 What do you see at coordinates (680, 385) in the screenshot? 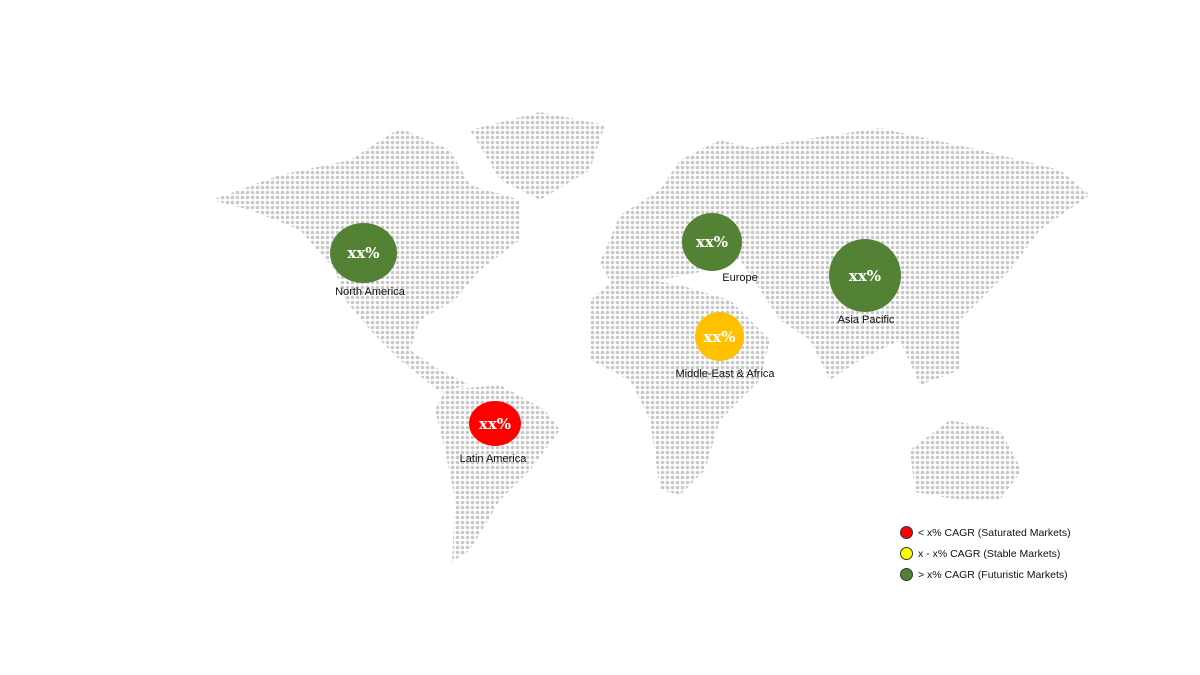
I see `continent-africa` at bounding box center [680, 385].